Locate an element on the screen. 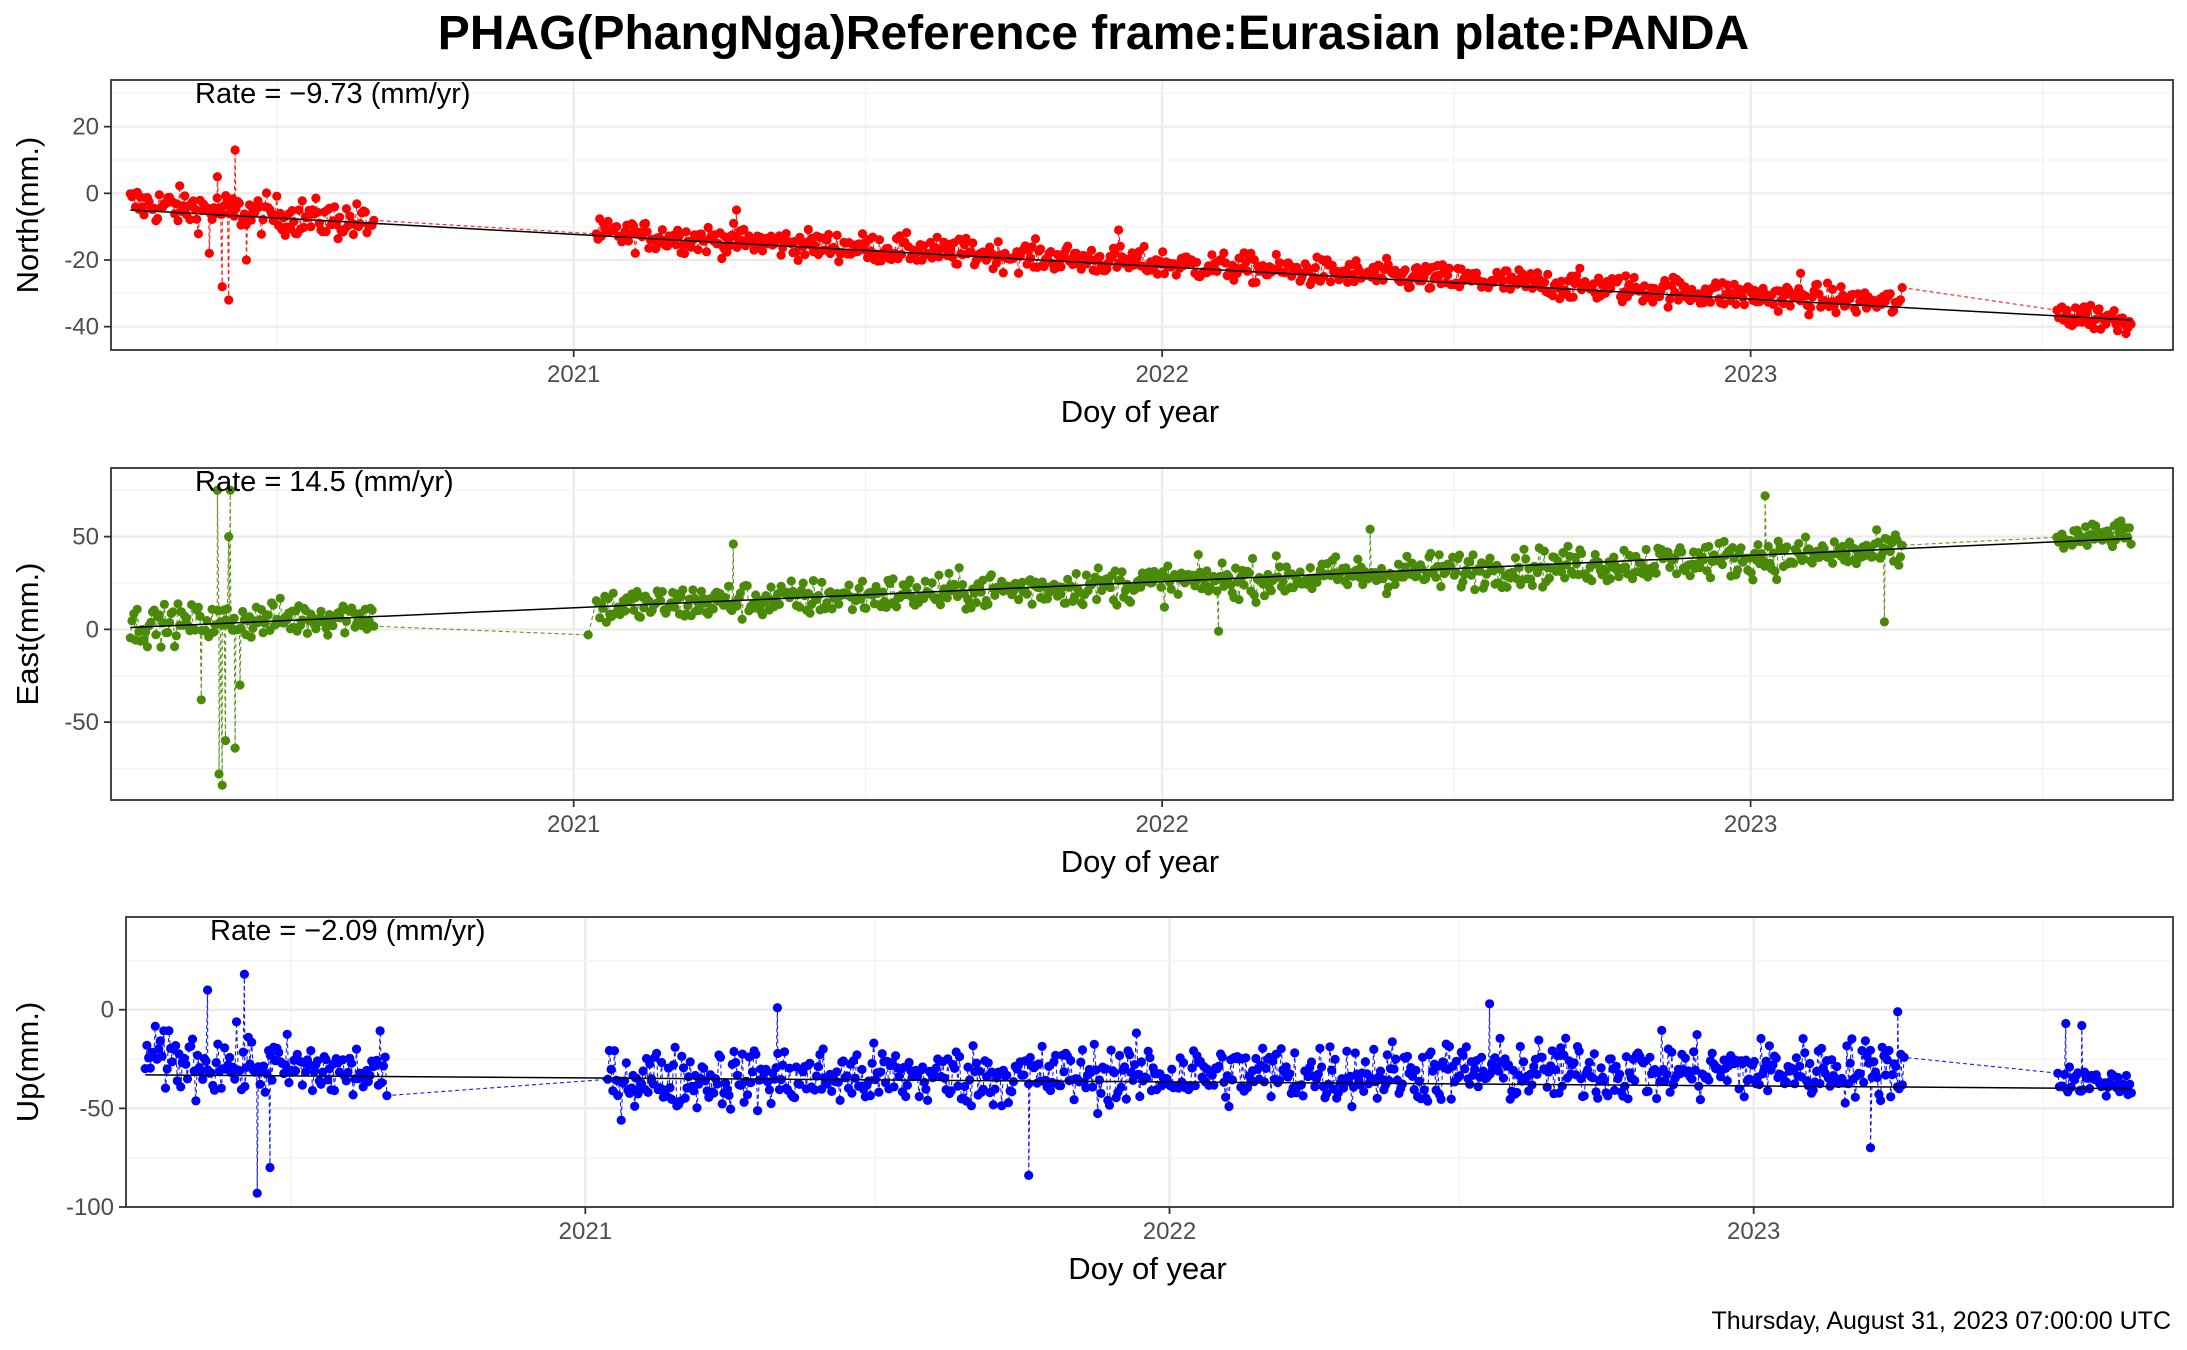 This screenshot has height=1350, width=2187. x-tick-label: 2021 is located at coordinates (573, 374).